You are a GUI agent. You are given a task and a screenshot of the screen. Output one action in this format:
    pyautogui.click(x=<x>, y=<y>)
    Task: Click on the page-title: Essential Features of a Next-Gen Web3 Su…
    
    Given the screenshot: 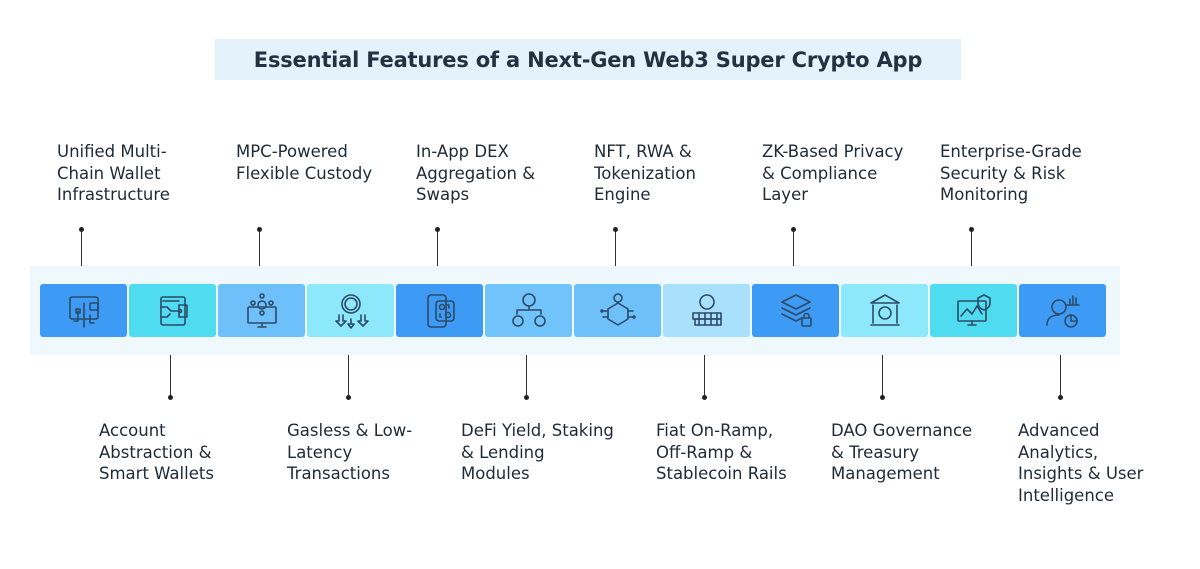 What is the action you would take?
    pyautogui.click(x=588, y=59)
    